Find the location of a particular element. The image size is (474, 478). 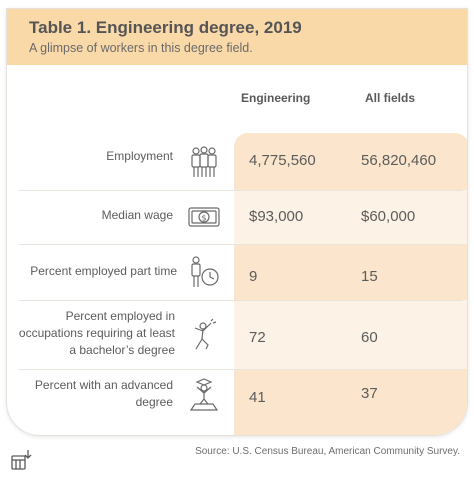

person-clock-icon is located at coordinates (205, 271).